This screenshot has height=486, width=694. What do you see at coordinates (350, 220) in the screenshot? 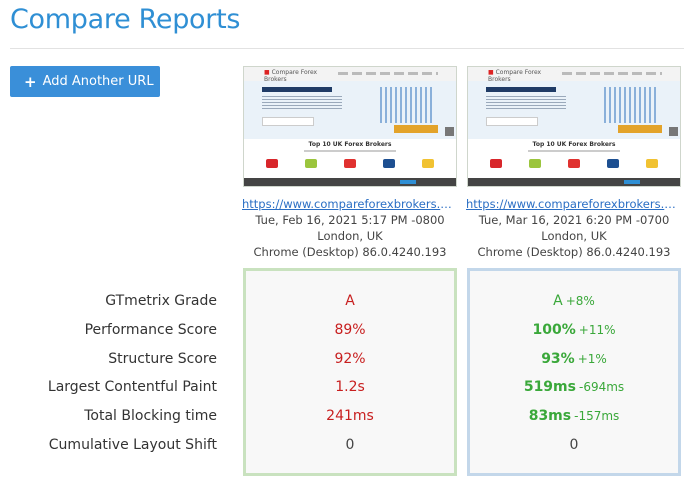
I see `report-1-date: Tue, Feb 16, 2021 5:17 PM -0800` at bounding box center [350, 220].